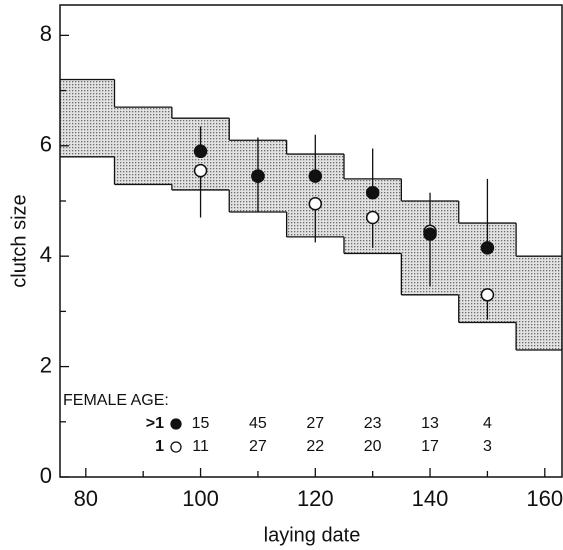 Image resolution: width=563 pixels, height=550 pixels. Describe the element at coordinates (430, 446) in the screenshot. I see `sample-size: 17` at that location.